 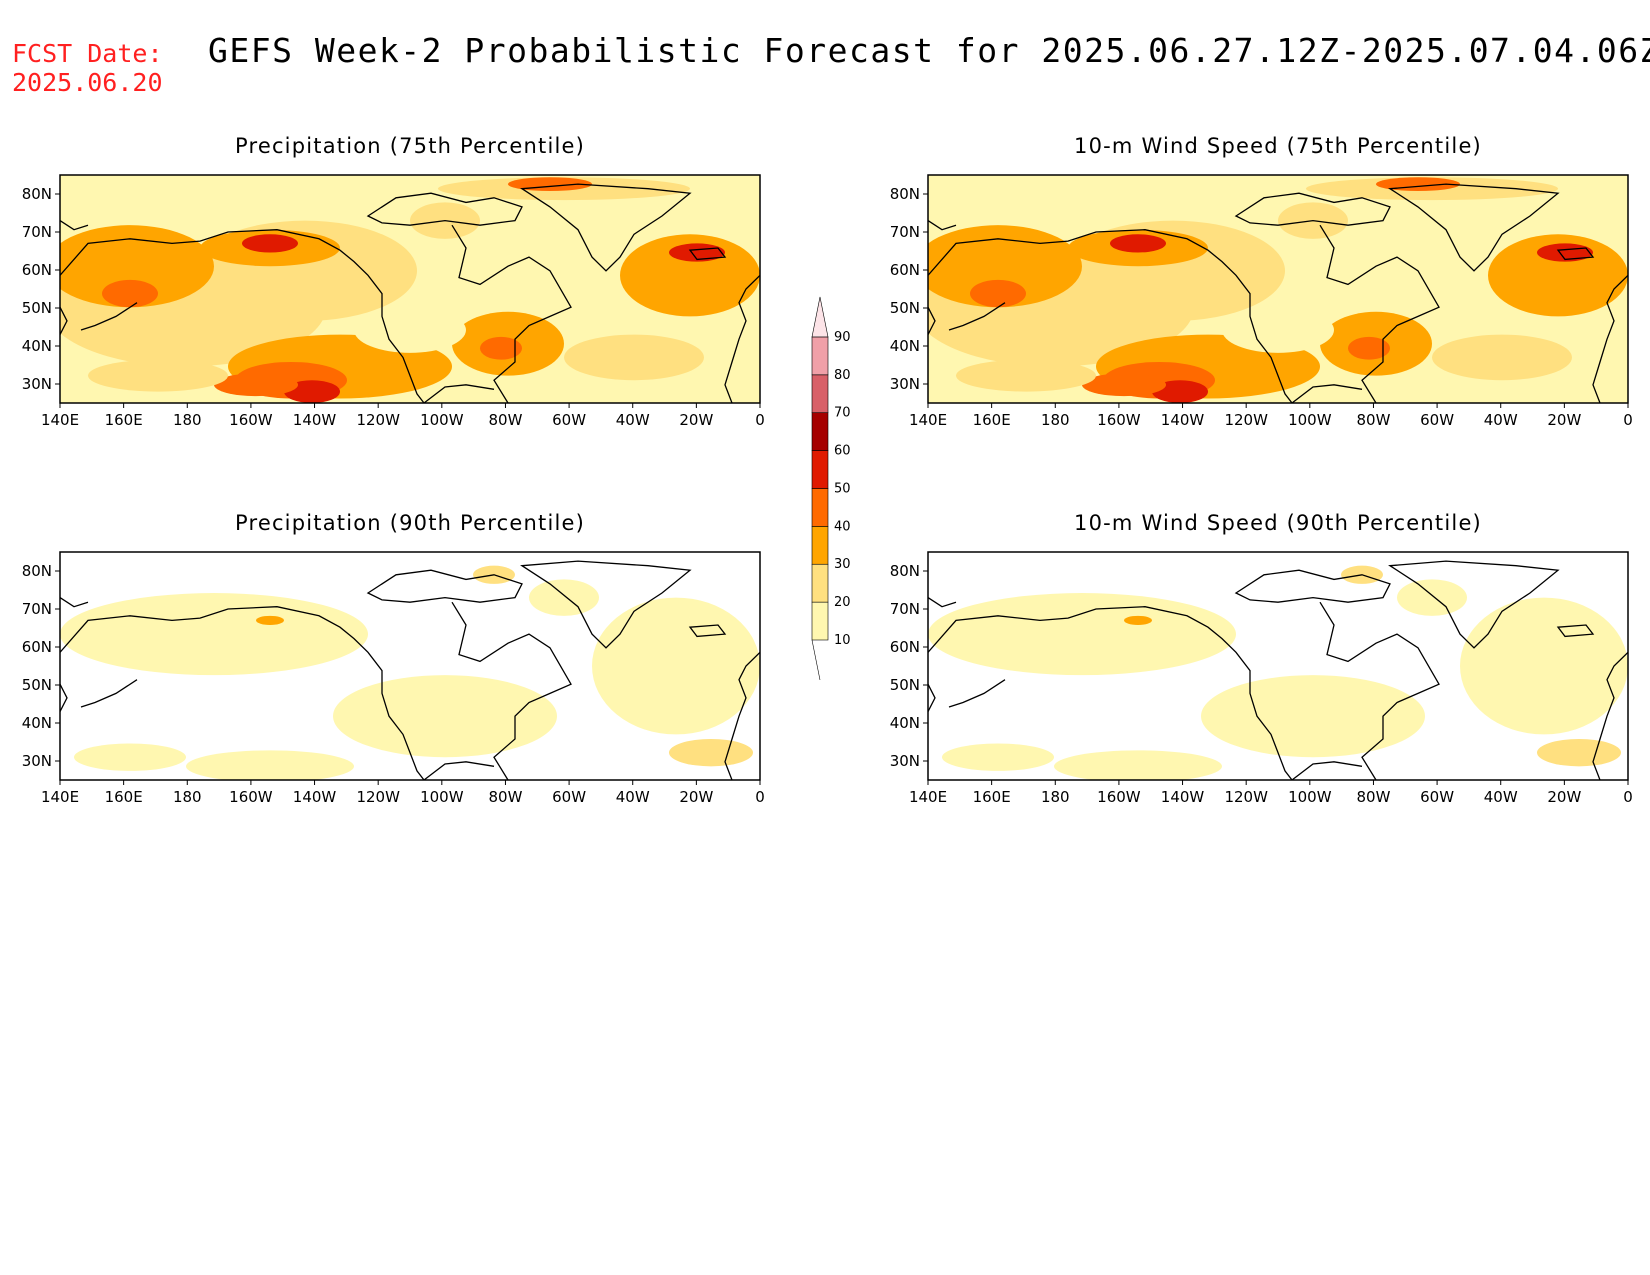 I want to click on lat-tick-label: 70N, so click(x=905, y=609).